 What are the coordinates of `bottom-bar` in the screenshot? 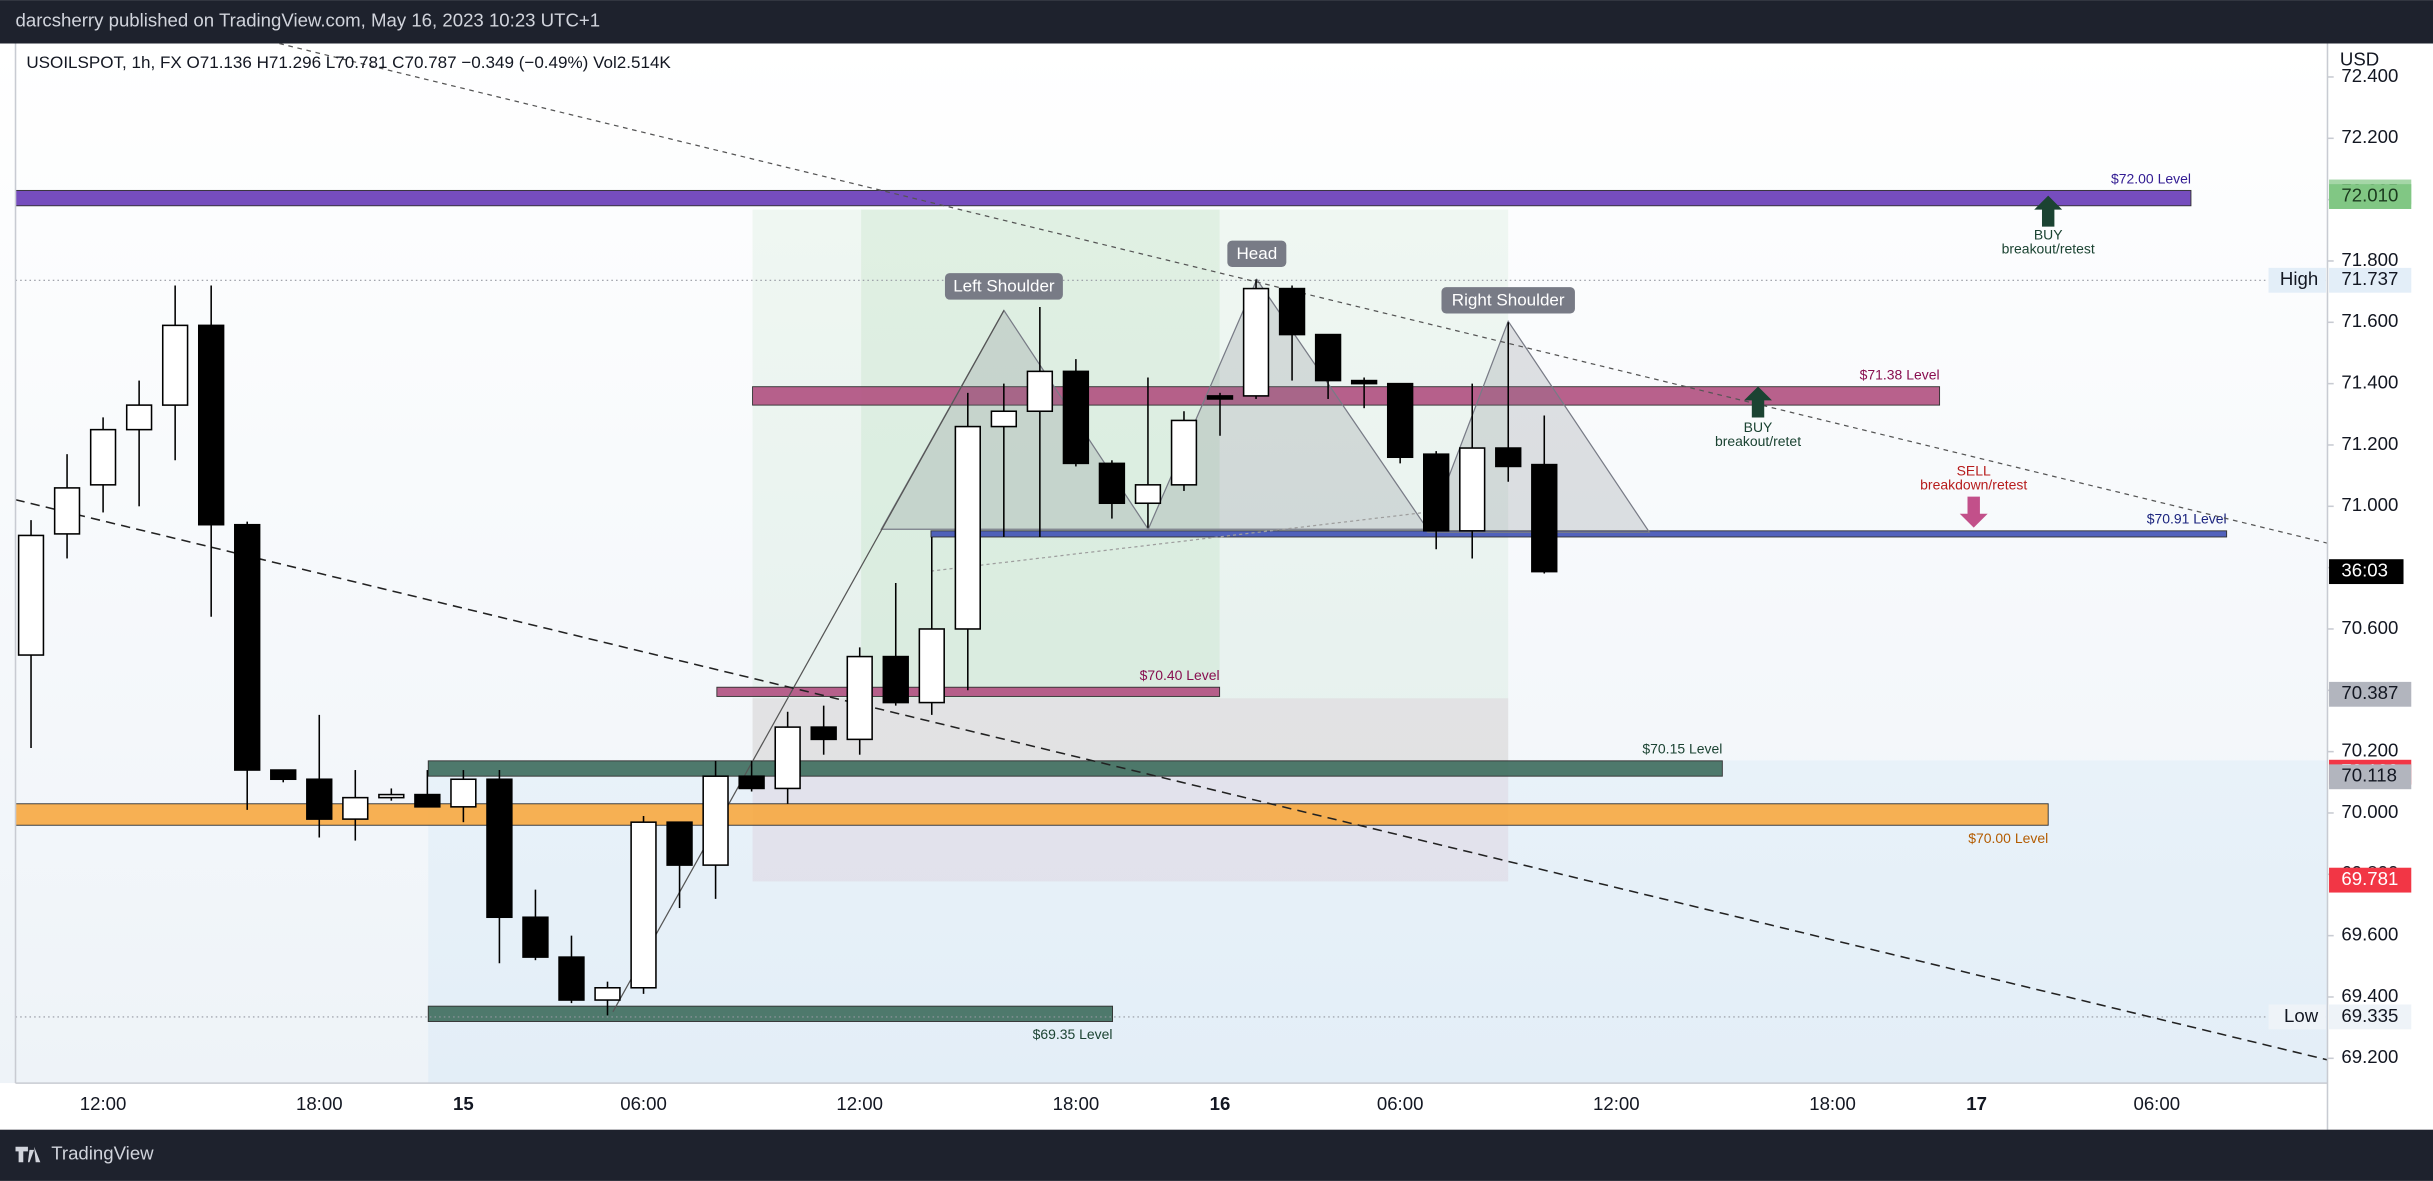 It's located at (1216, 1155).